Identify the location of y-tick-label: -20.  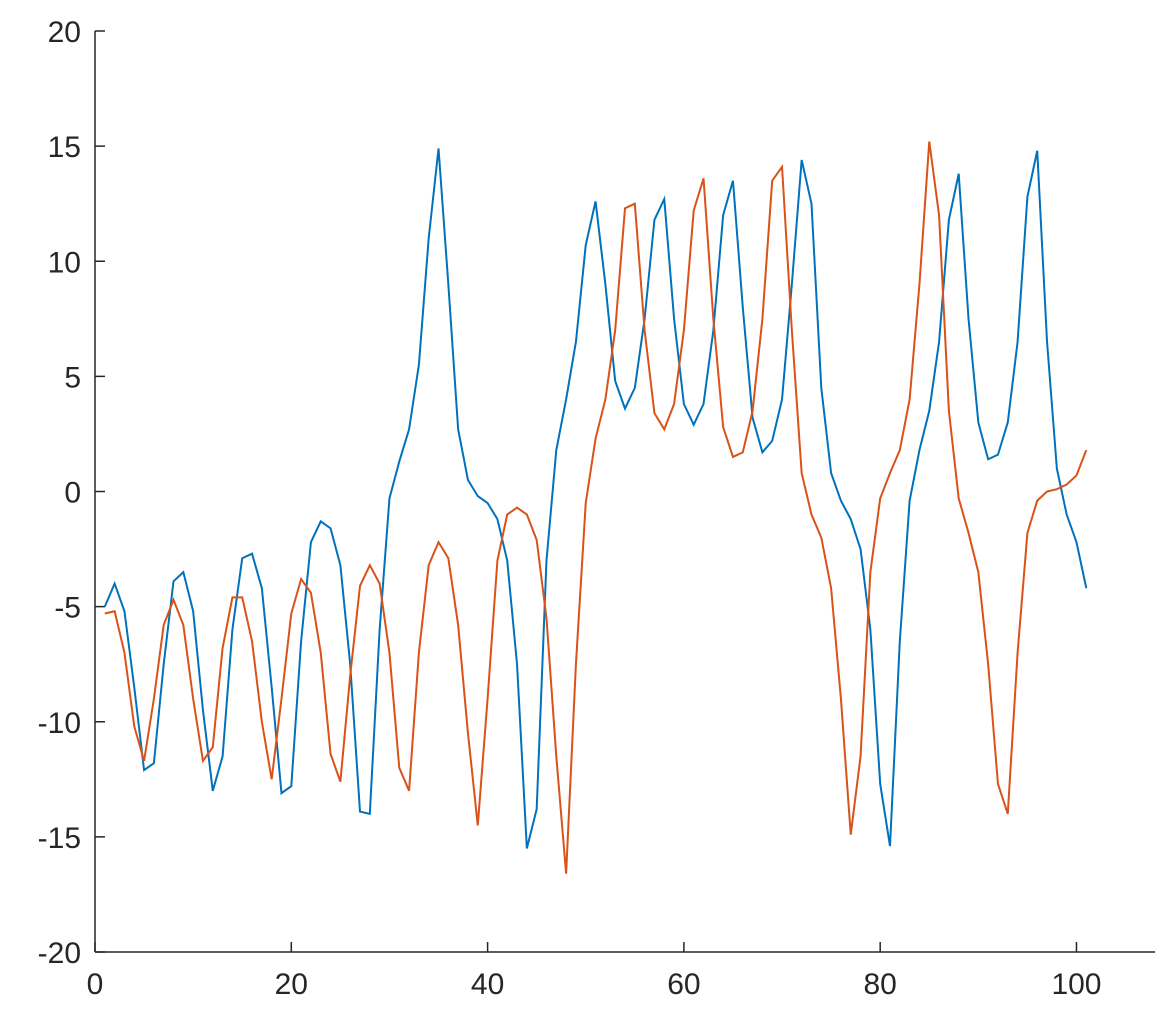
(59, 953).